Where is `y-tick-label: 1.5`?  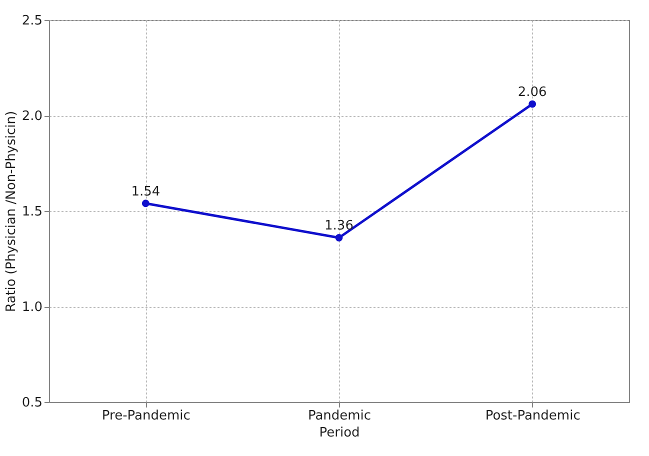
y-tick-label: 1.5 is located at coordinates (32, 212).